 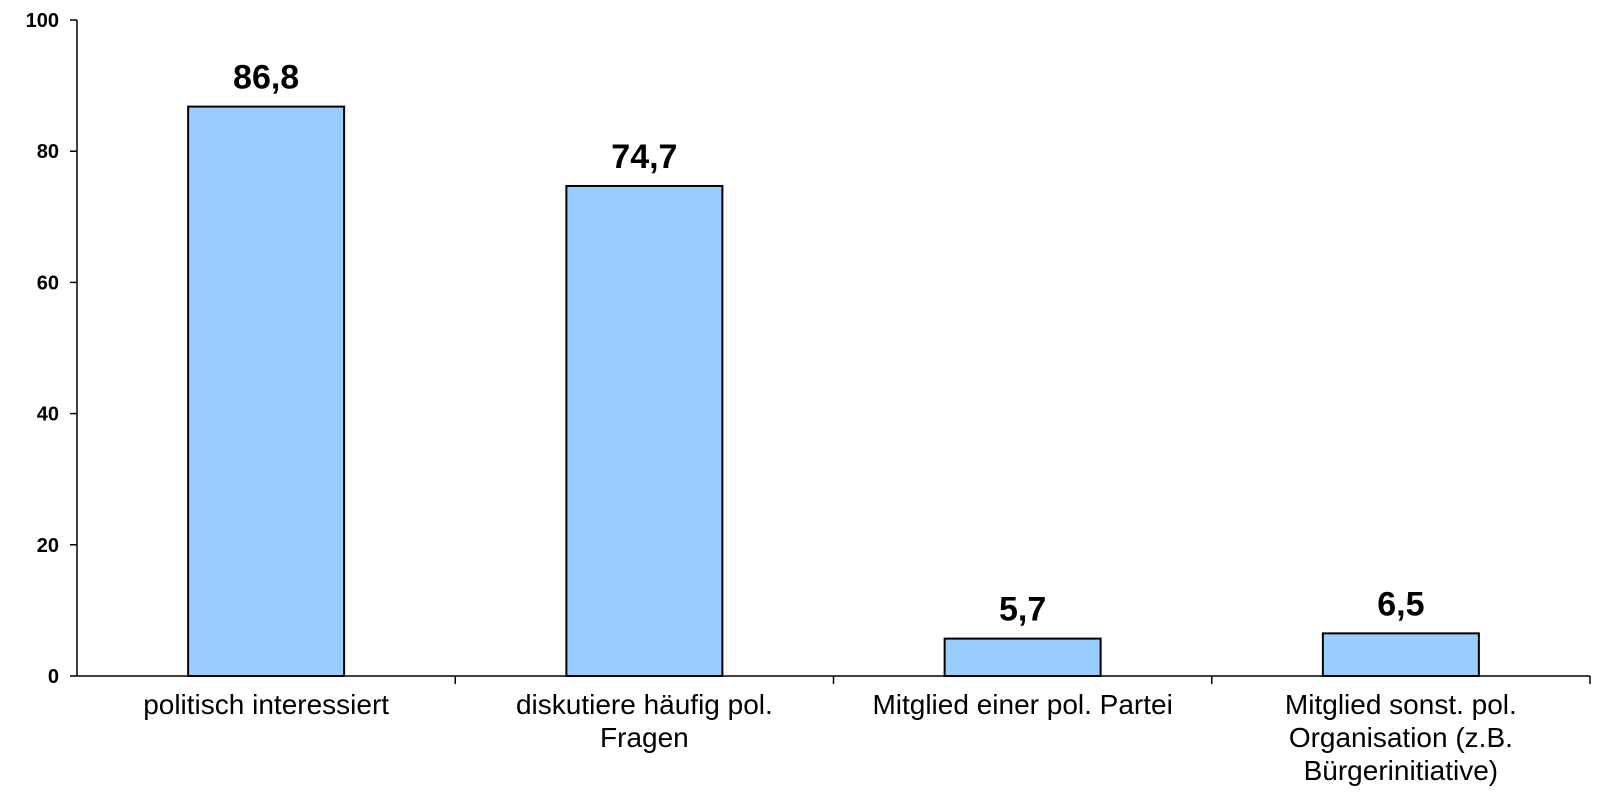 I want to click on y-tick-label: 80, so click(x=48, y=152).